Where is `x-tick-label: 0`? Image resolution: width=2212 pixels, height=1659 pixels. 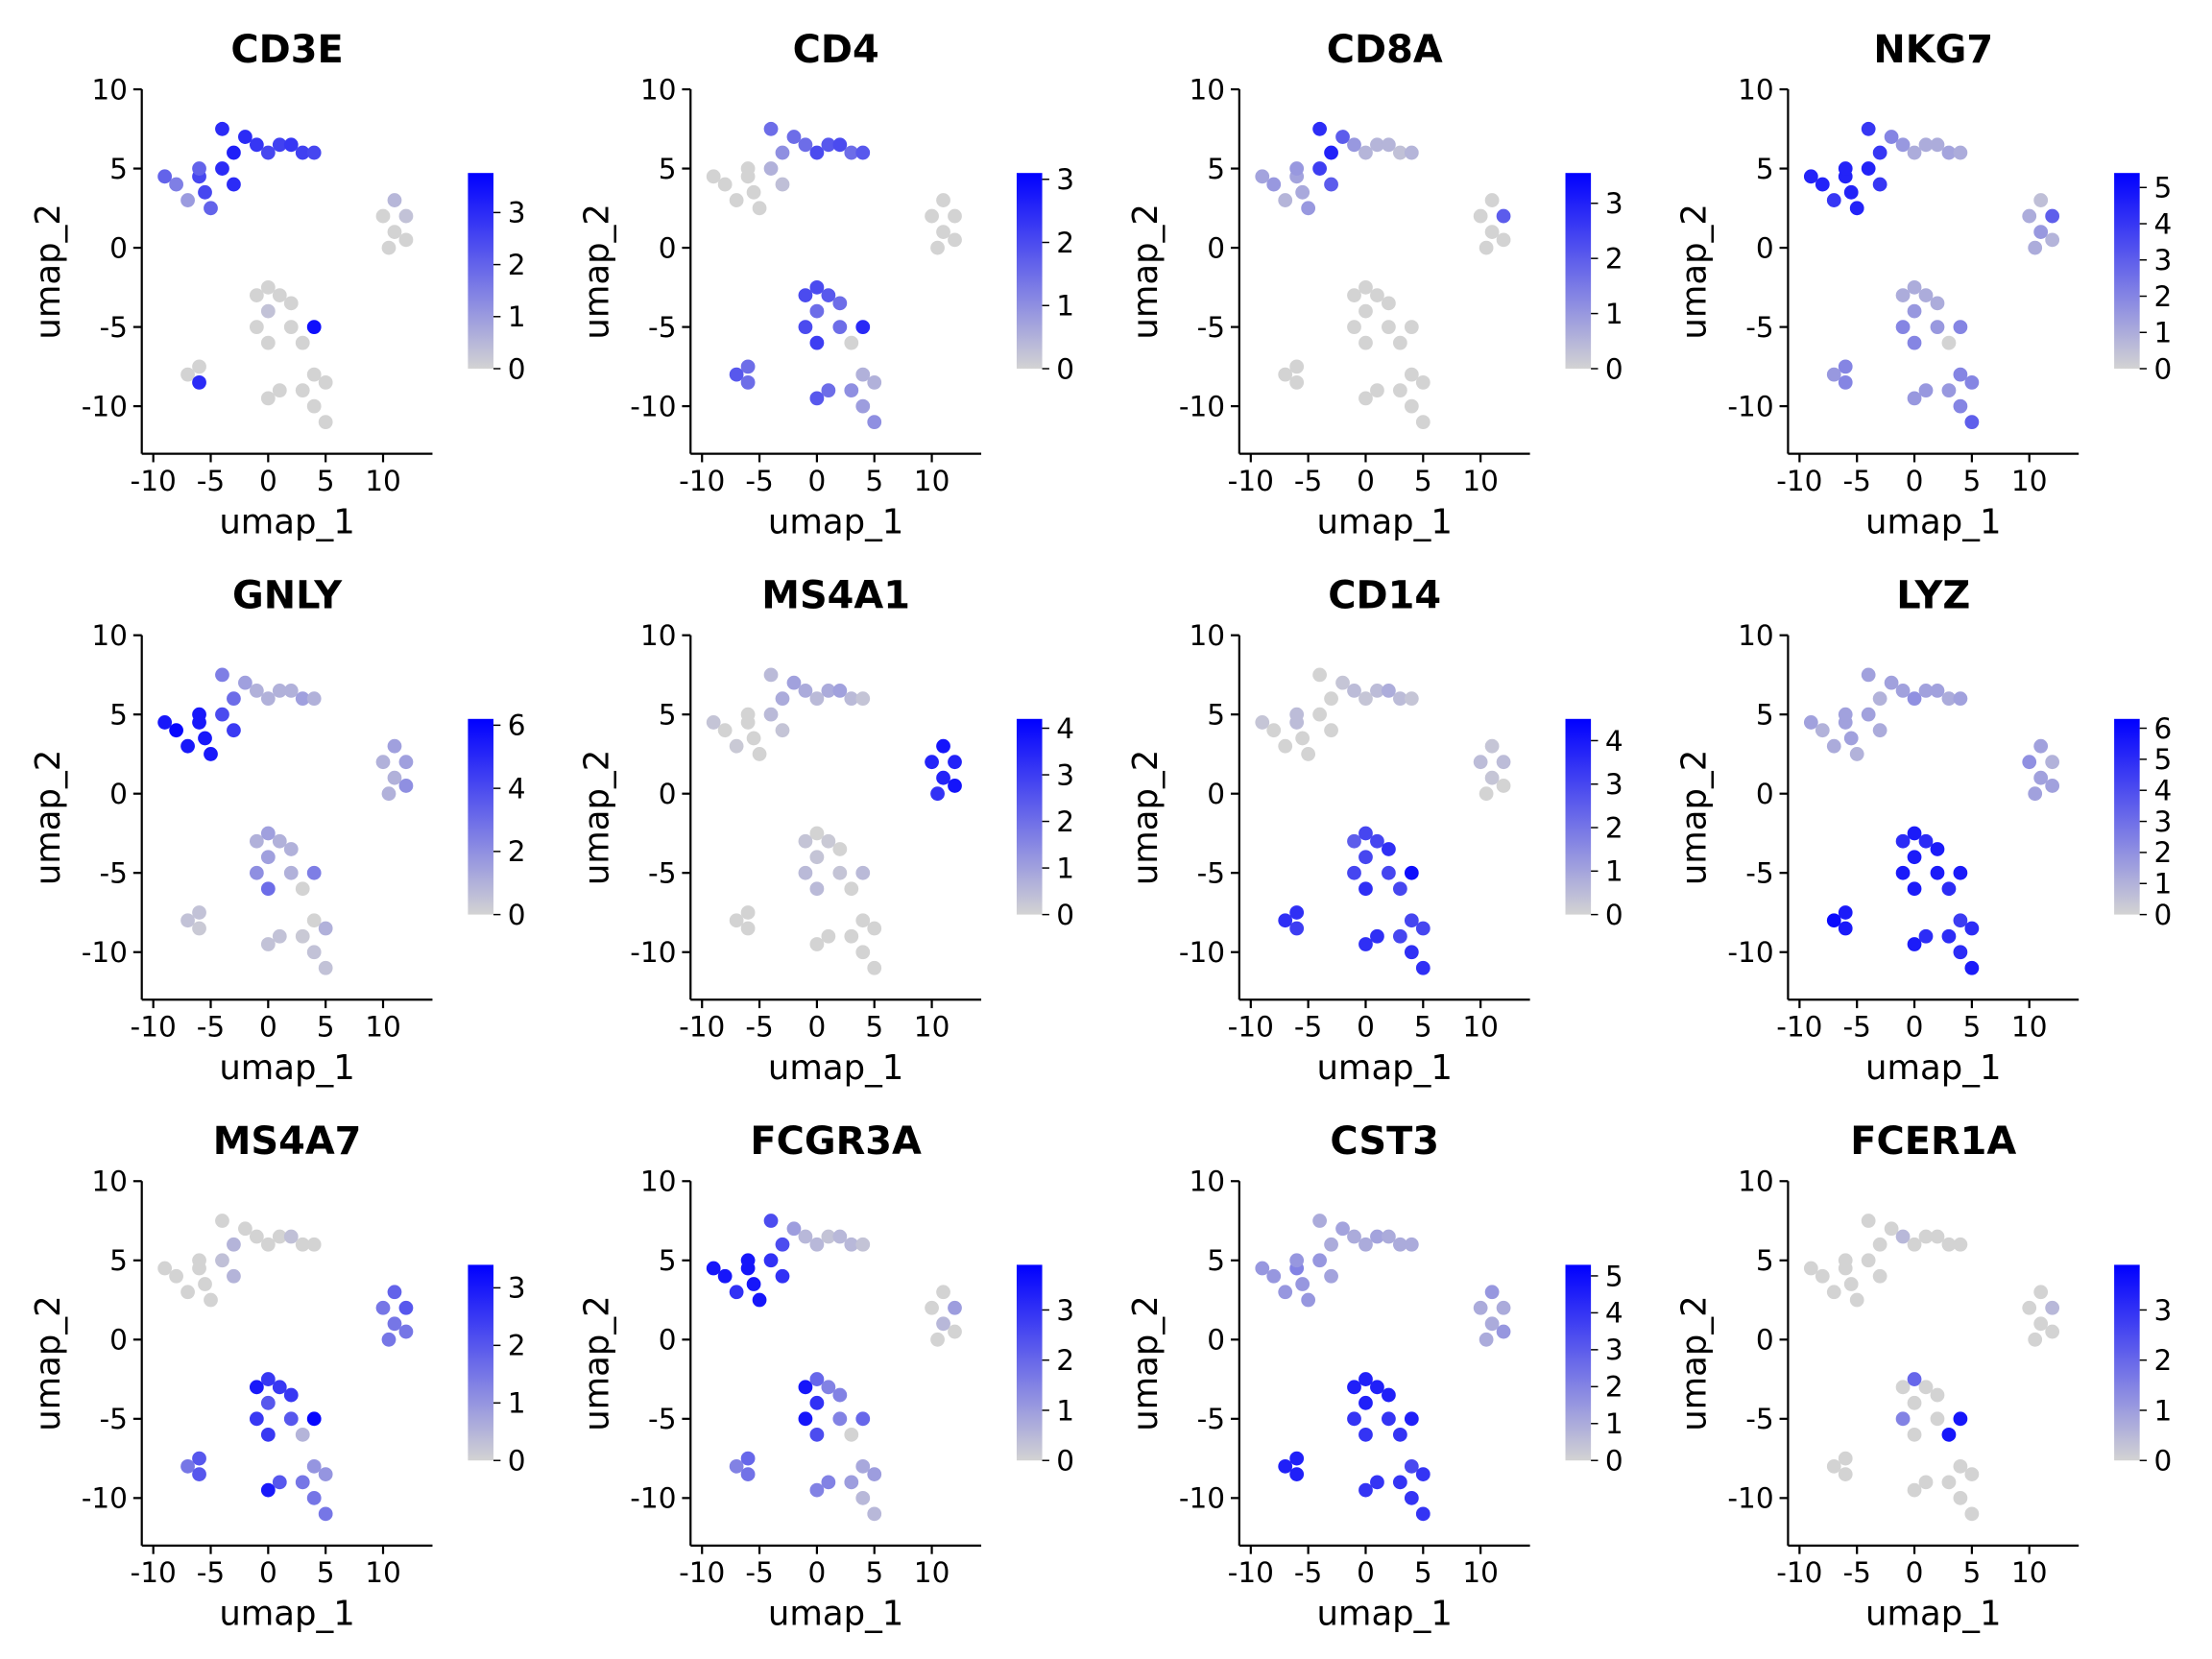
x-tick-label: 0 is located at coordinates (1366, 1573).